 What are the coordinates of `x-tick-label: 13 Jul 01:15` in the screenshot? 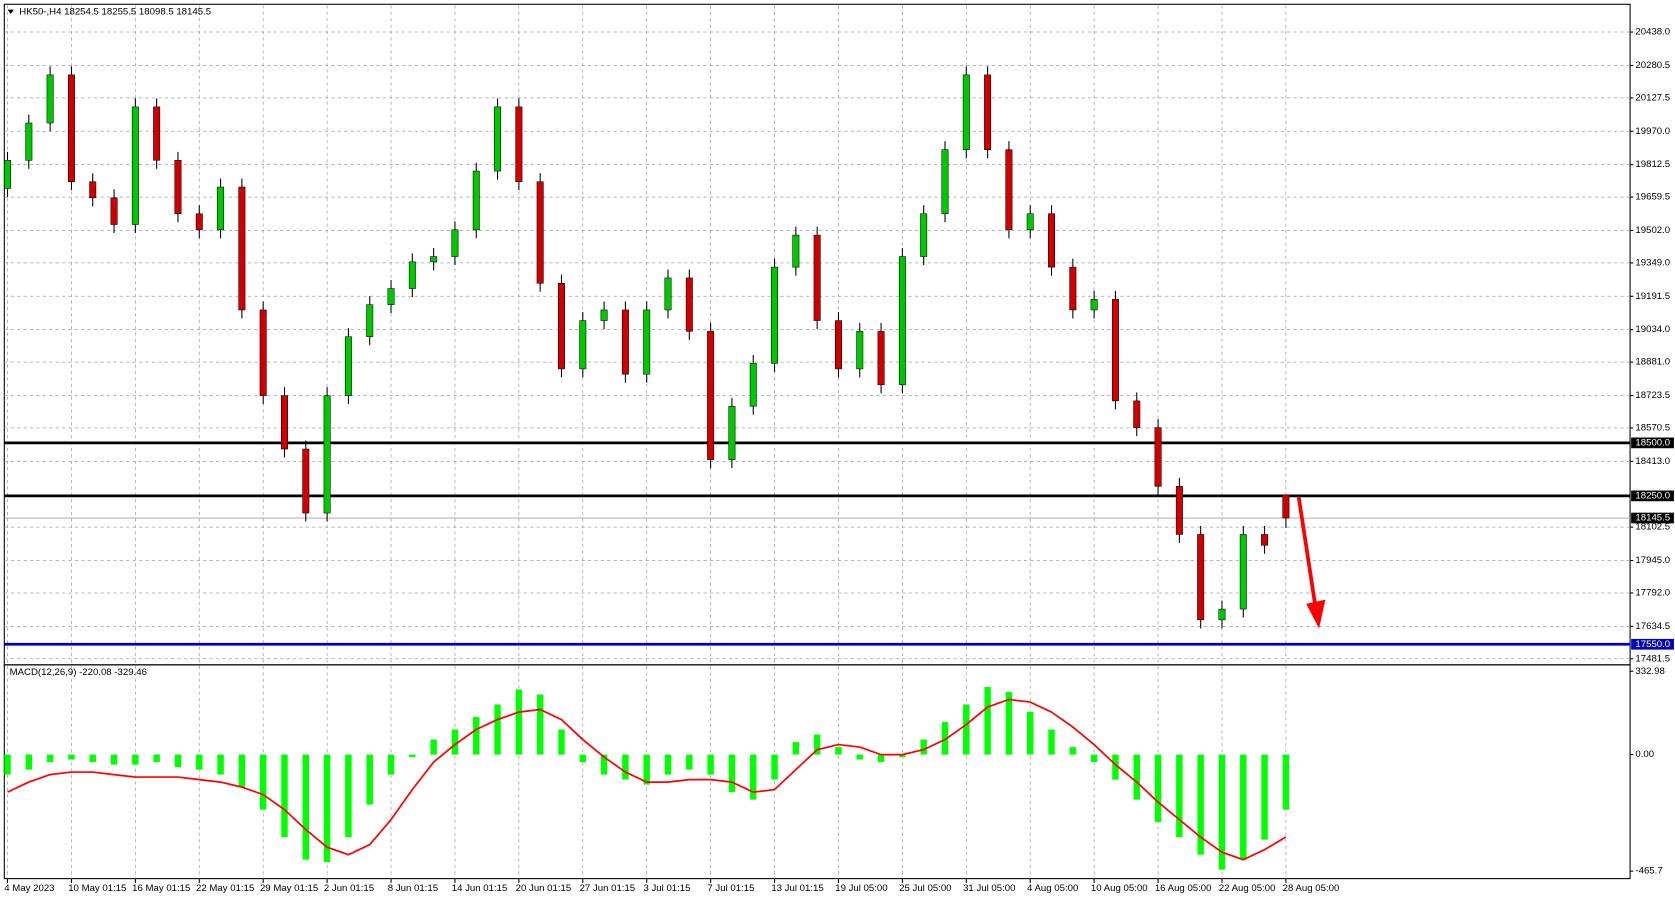 It's located at (797, 888).